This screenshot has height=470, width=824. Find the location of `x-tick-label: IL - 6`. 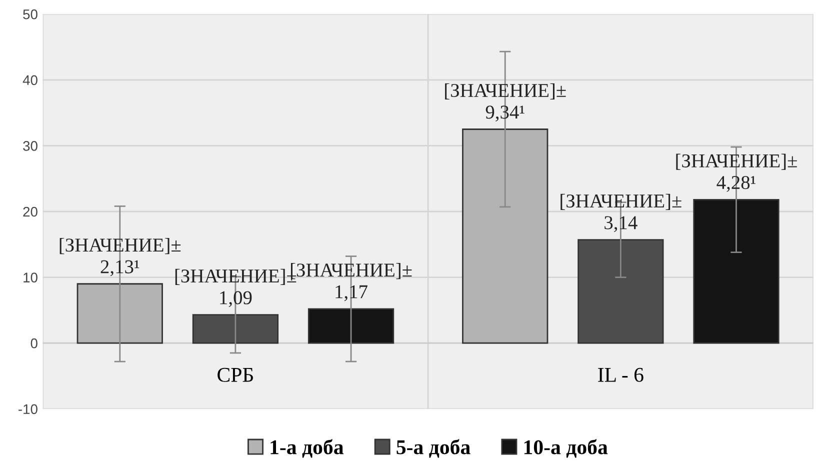

x-tick-label: IL - 6 is located at coordinates (621, 375).